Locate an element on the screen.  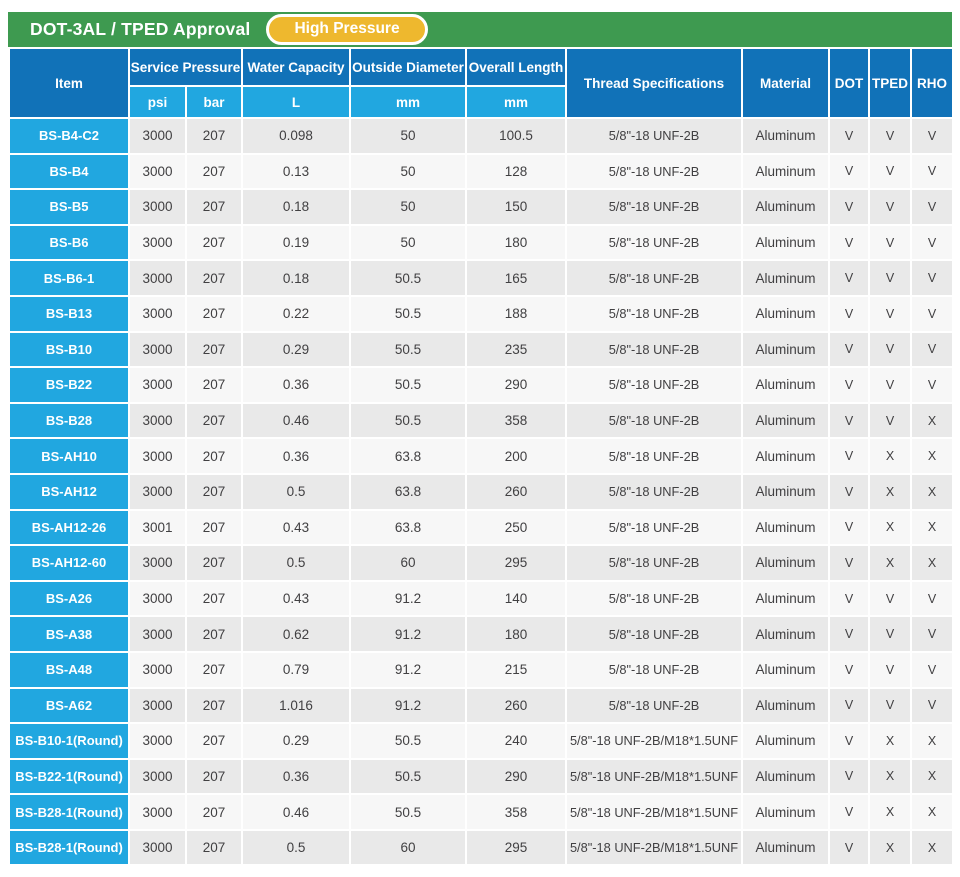
cell-ol: 180 is located at coordinates (516, 242).